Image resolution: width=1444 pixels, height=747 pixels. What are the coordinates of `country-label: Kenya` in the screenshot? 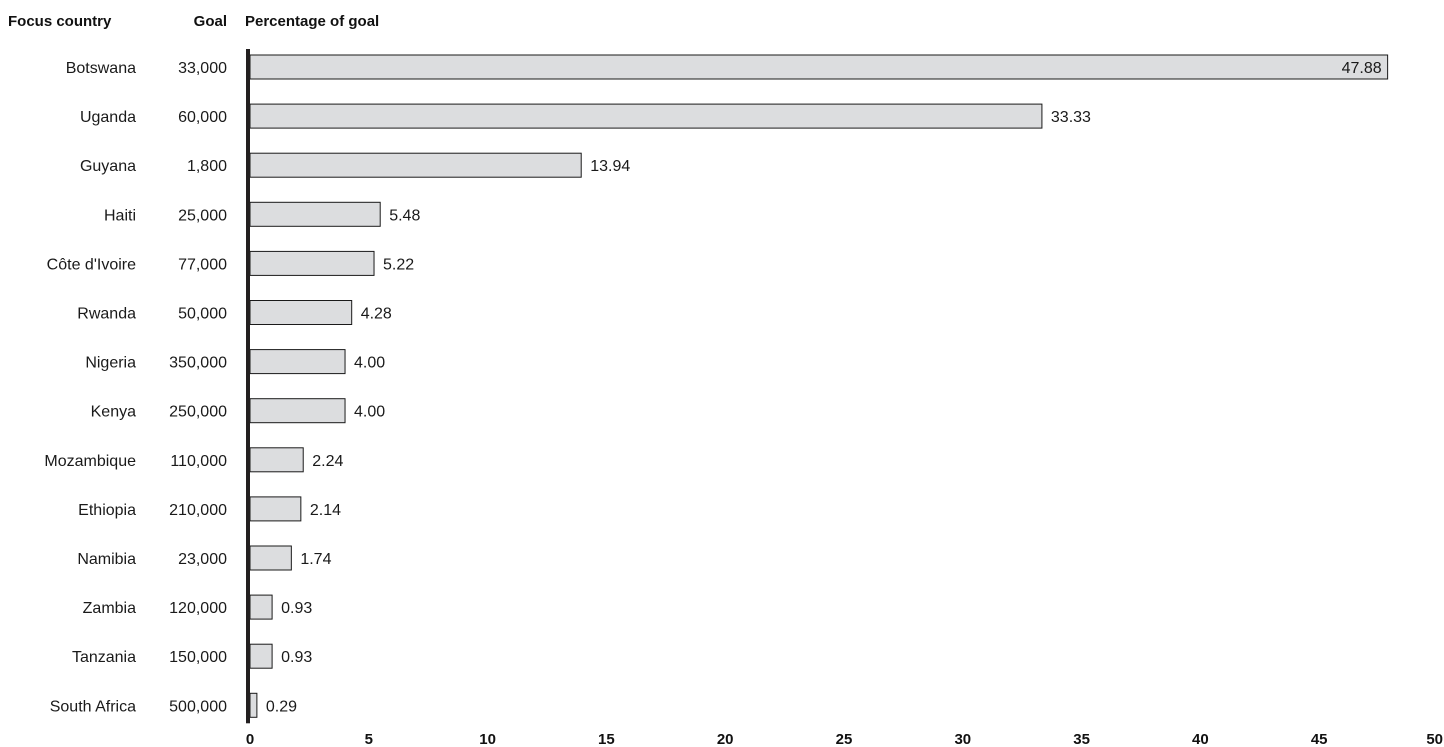 It's located at (113, 412).